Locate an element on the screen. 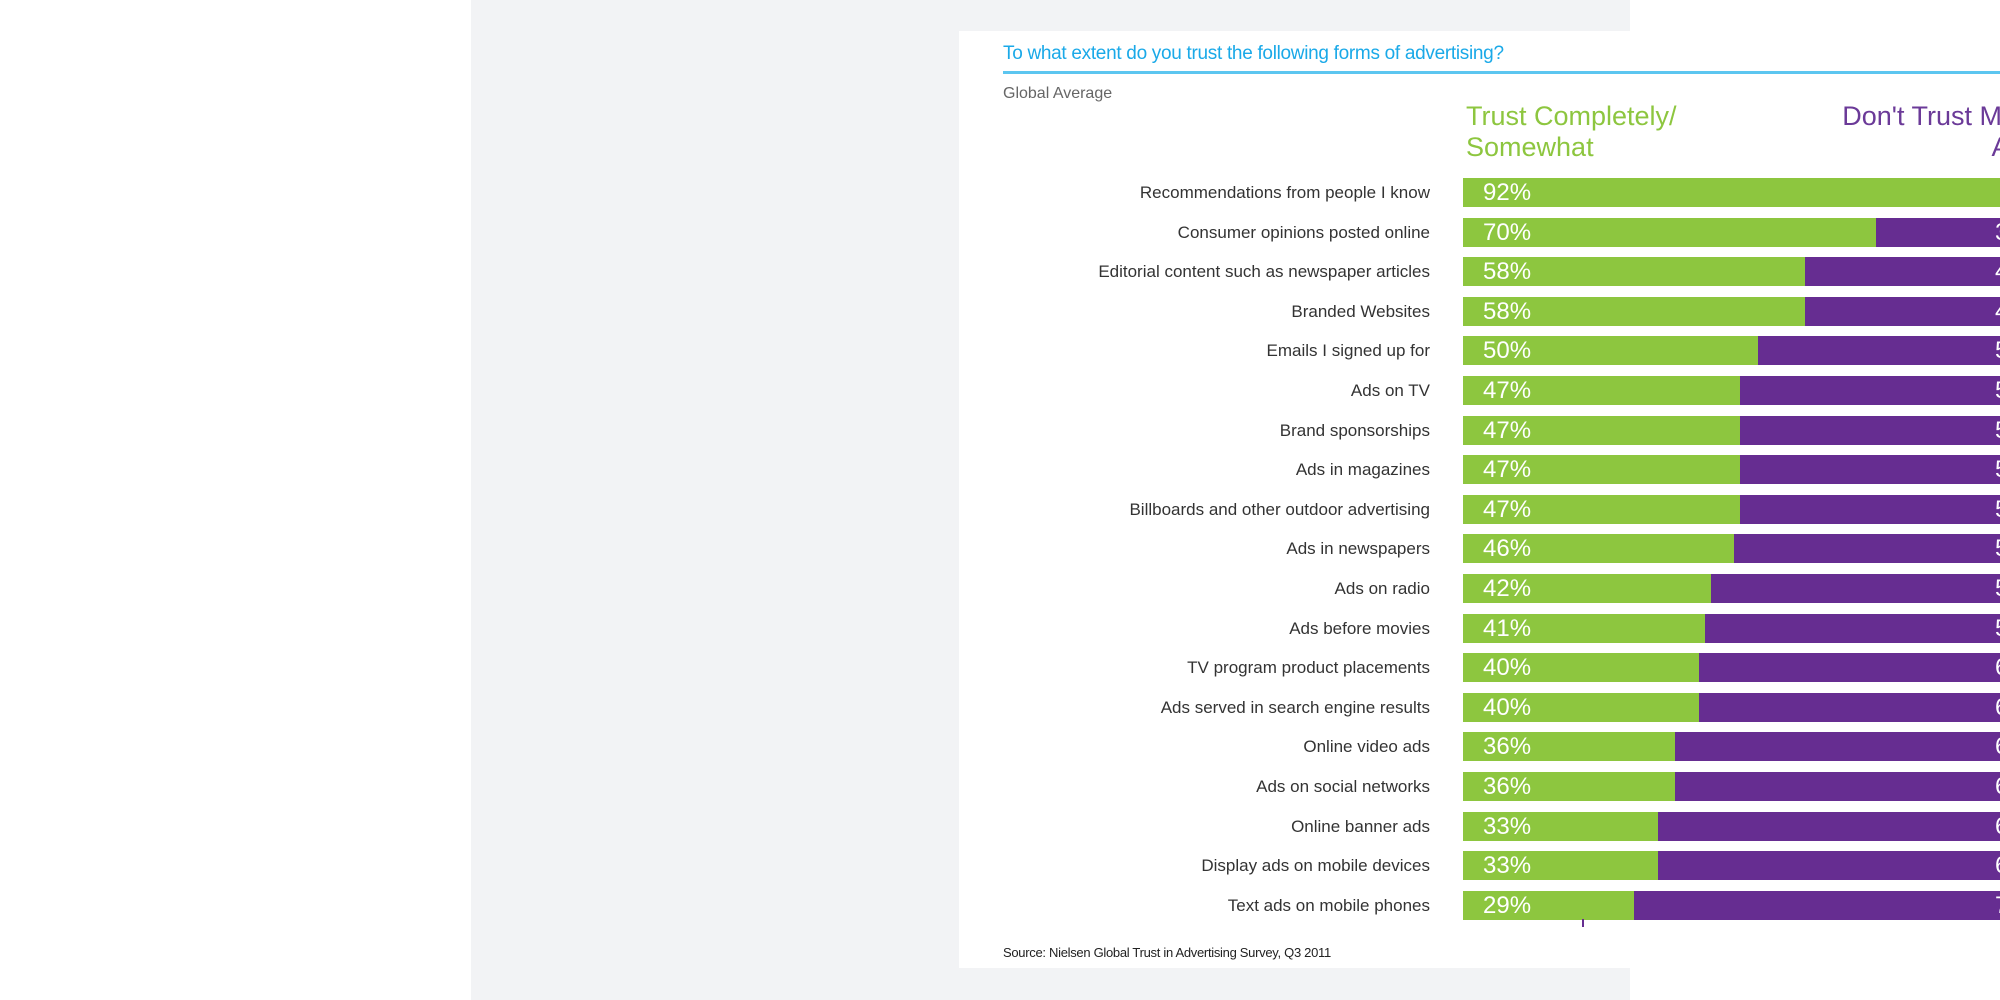 This screenshot has width=2000, height=1000. category-label: Branded Websites is located at coordinates (1360, 311).